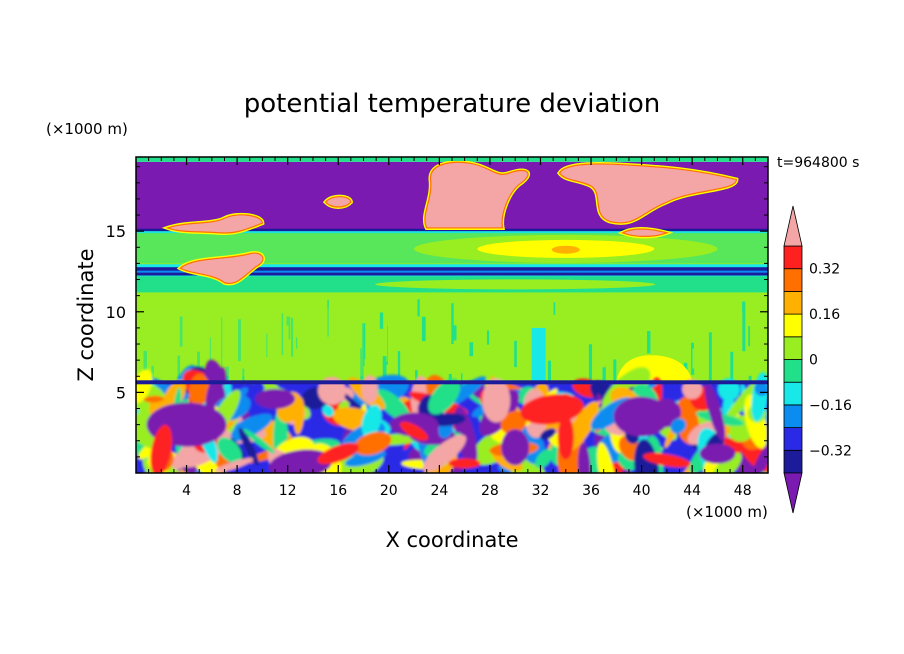 The height and width of the screenshot is (654, 904). What do you see at coordinates (389, 491) in the screenshot?
I see `x-tick-label: 20` at bounding box center [389, 491].